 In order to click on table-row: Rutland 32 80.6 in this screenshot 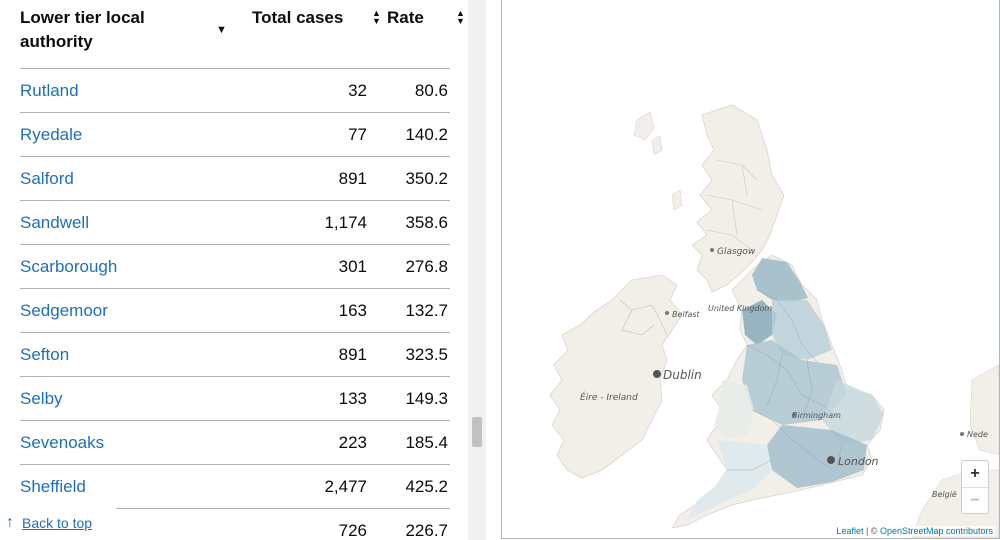, I will do `click(235, 91)`.